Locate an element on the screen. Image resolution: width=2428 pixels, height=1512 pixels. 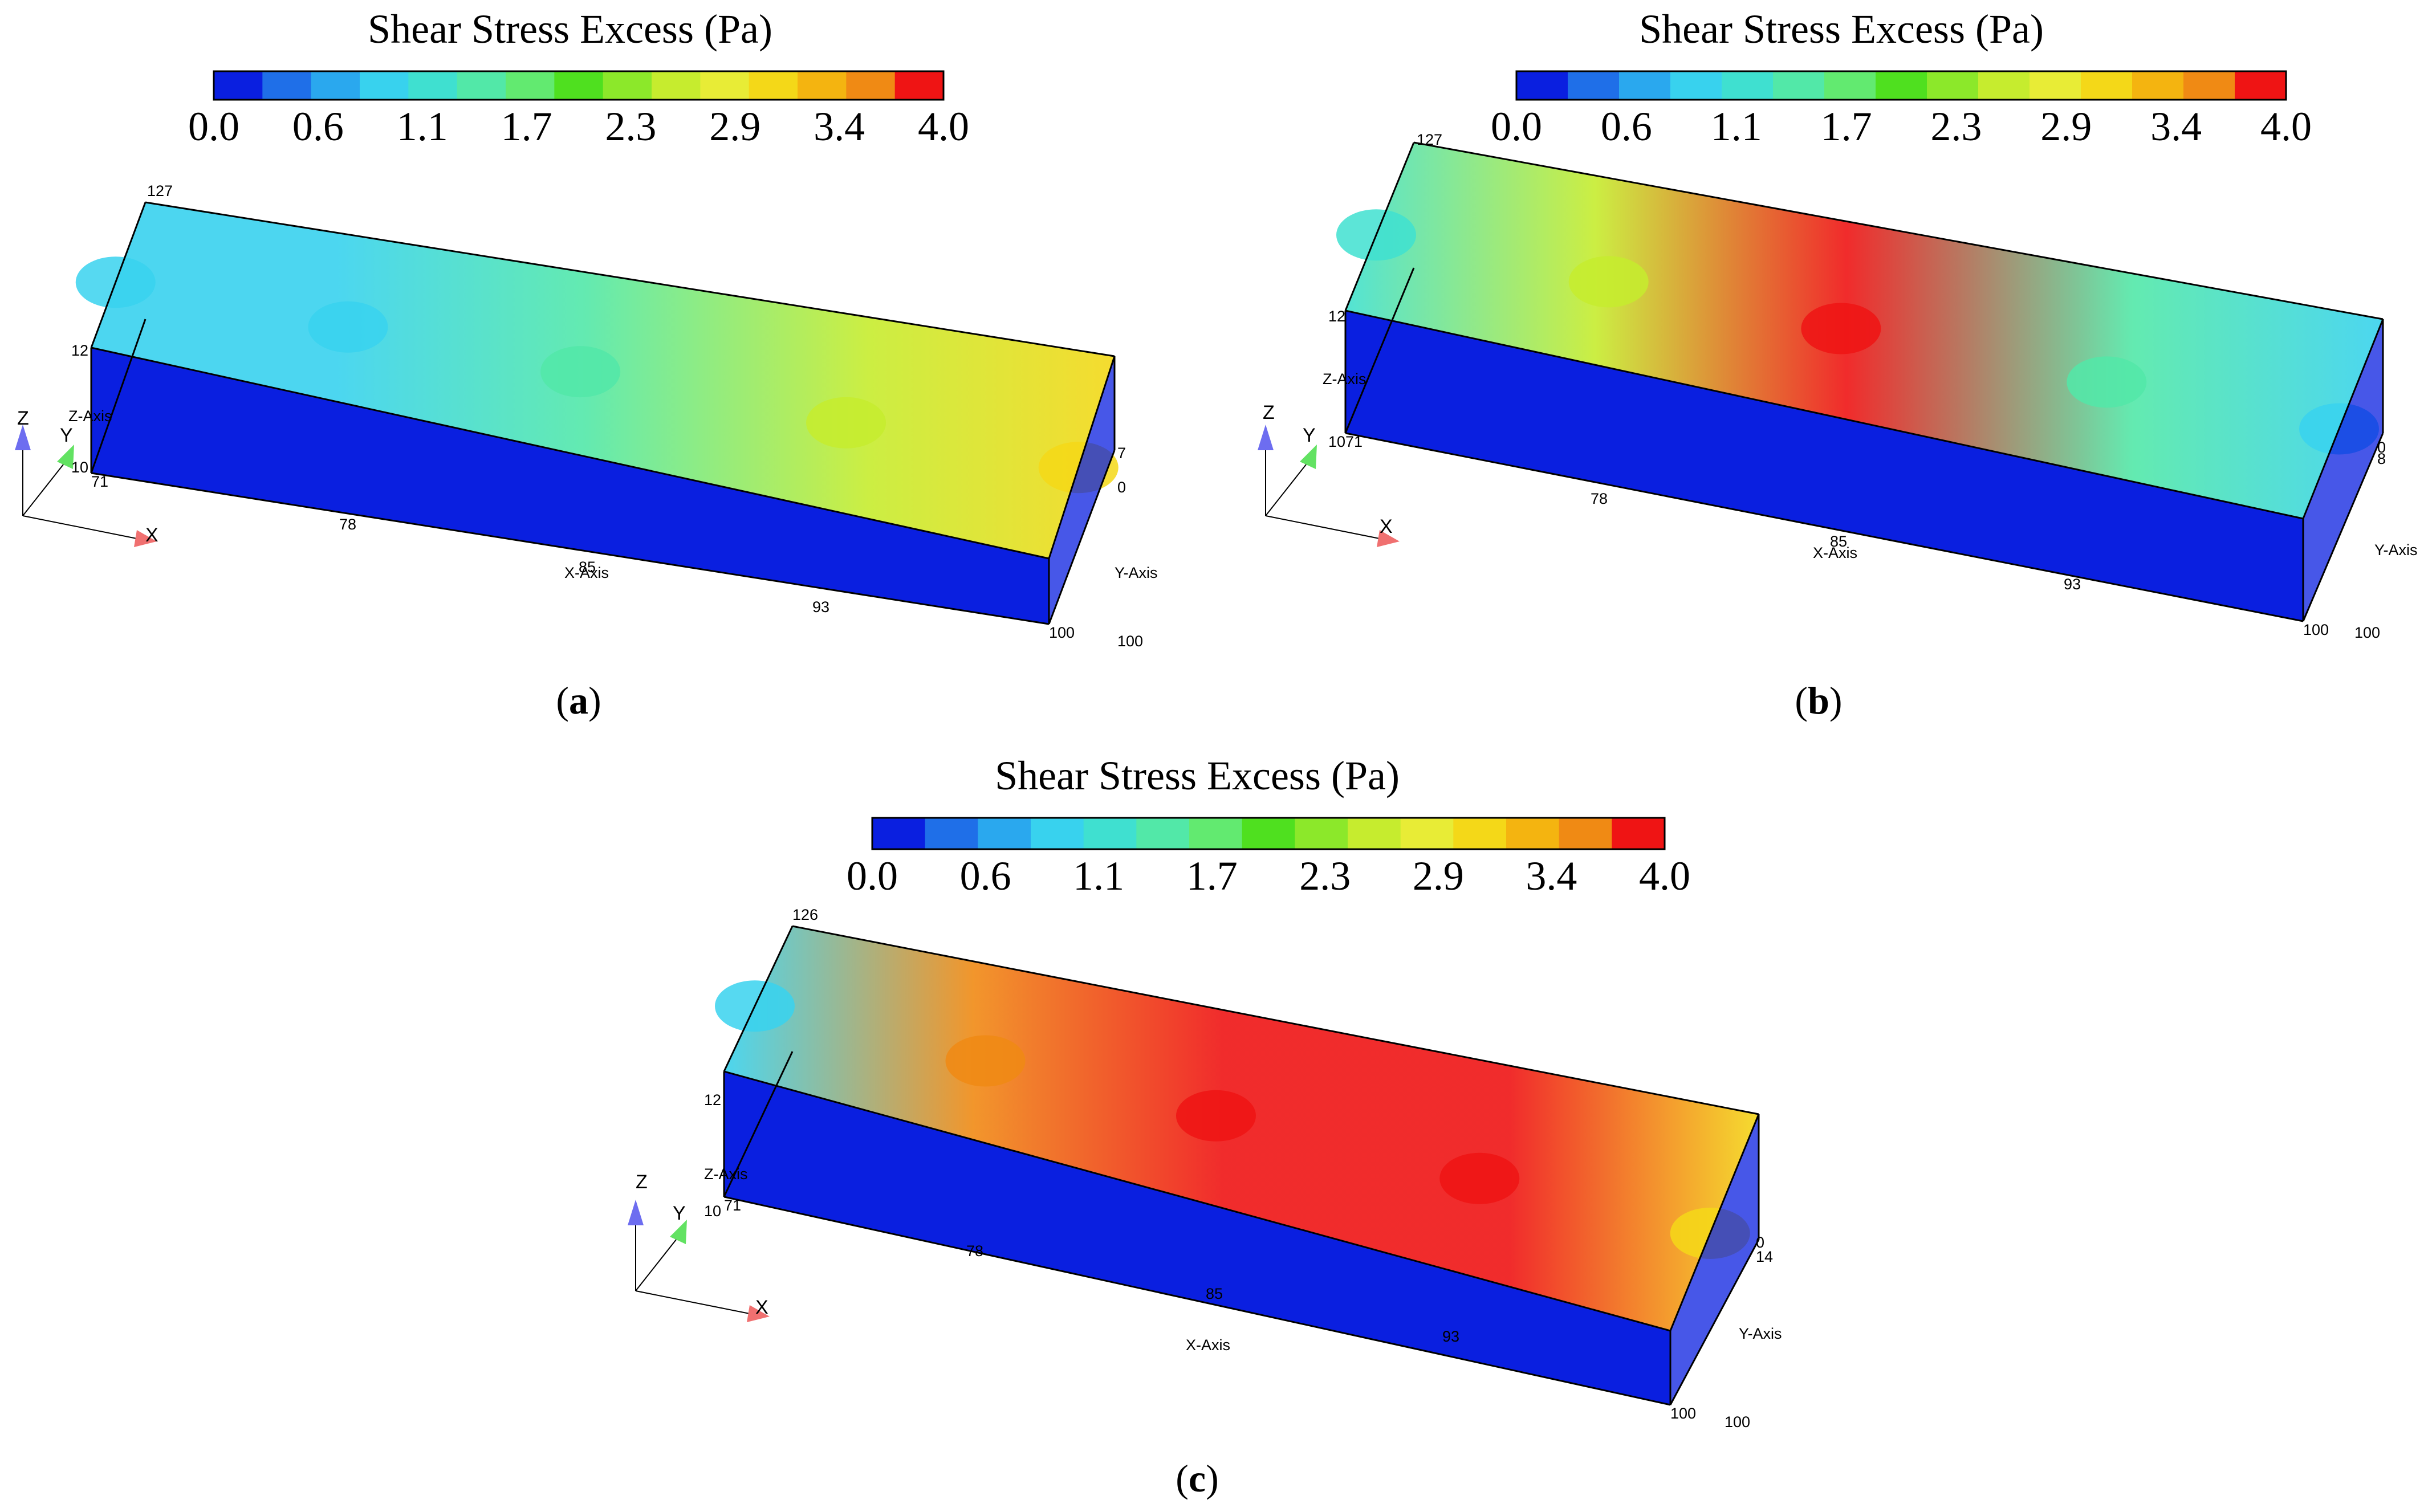
triad-y-label: Y is located at coordinates (680, 1214).